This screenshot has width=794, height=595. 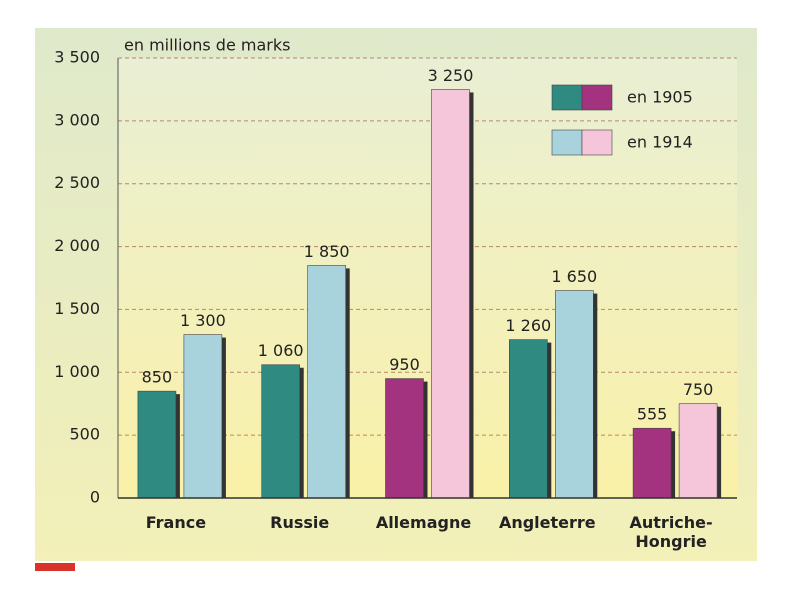 I want to click on y-tick-label: 500, so click(x=84, y=434).